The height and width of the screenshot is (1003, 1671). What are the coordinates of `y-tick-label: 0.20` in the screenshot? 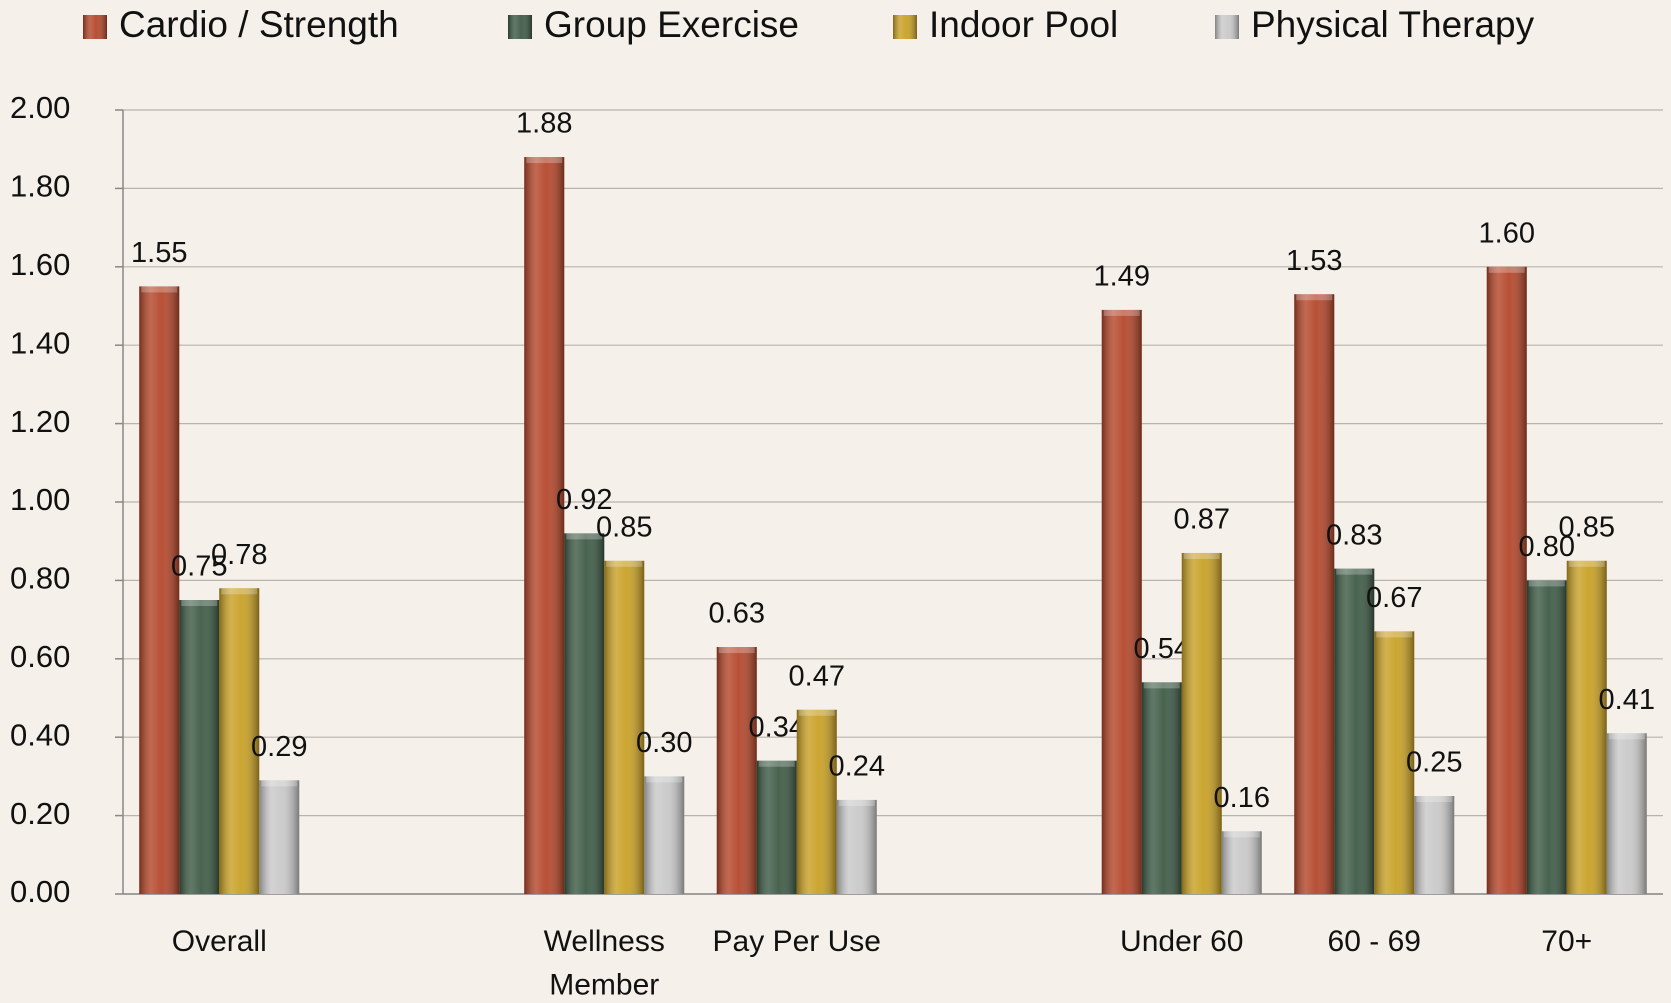 It's located at (40, 813).